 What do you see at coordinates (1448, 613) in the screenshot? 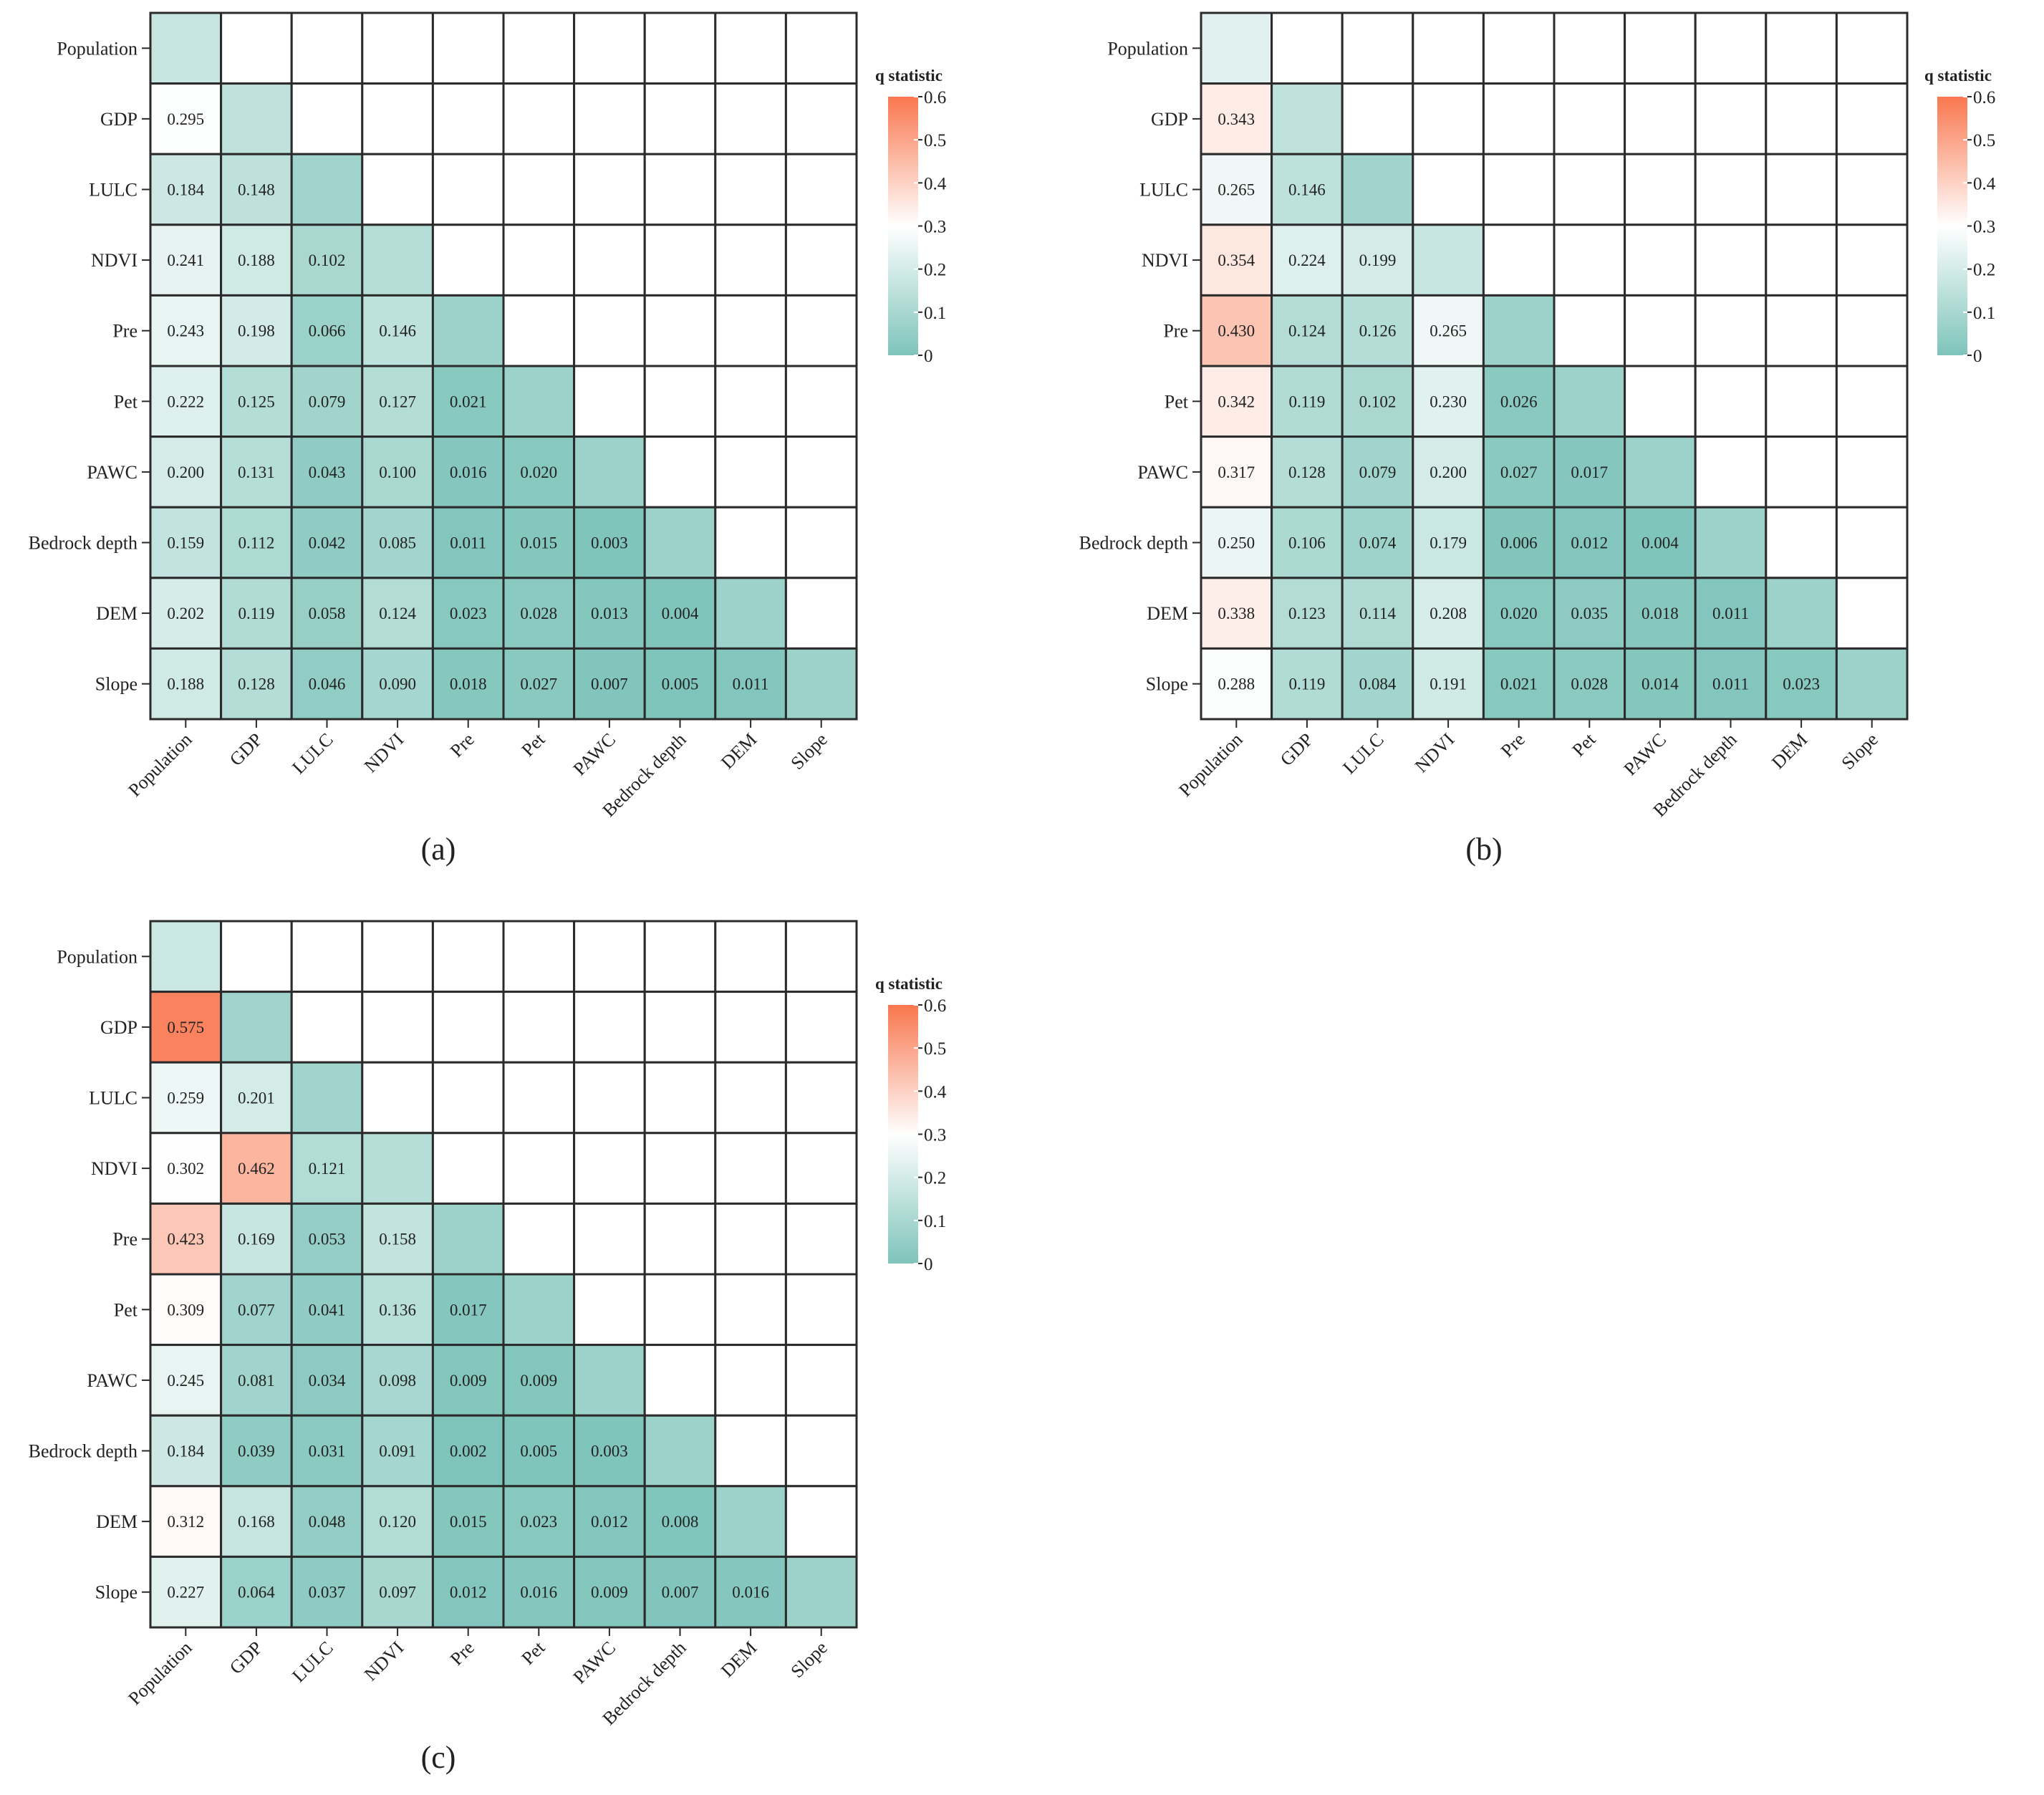
I see `cell-value-label: 0.208` at bounding box center [1448, 613].